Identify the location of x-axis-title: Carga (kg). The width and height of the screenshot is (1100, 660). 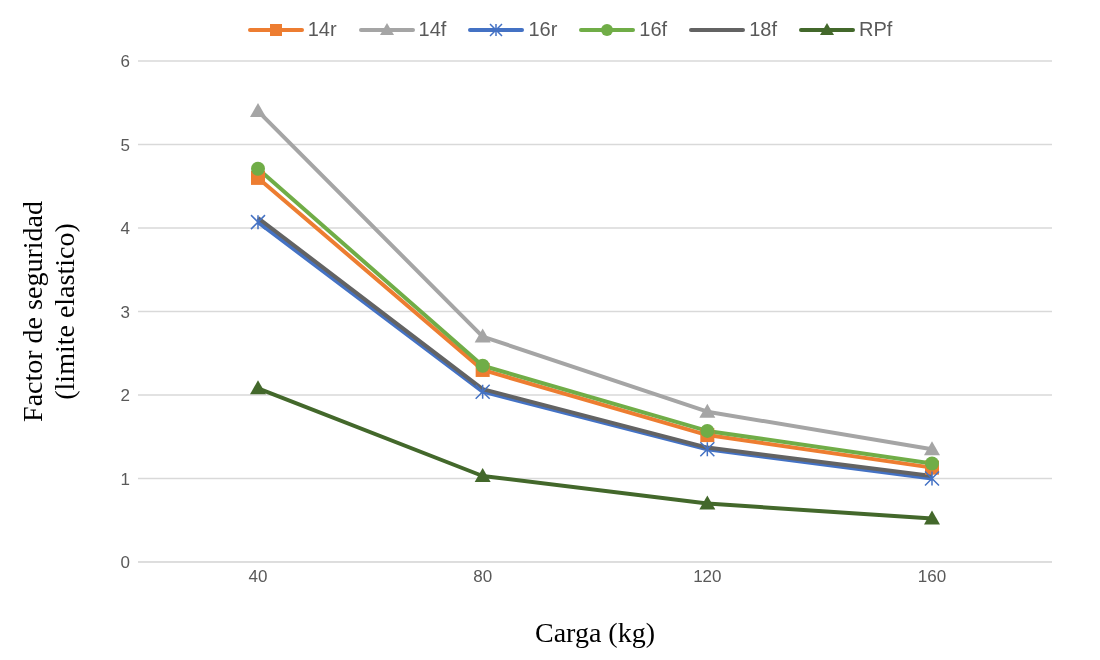
(595, 632).